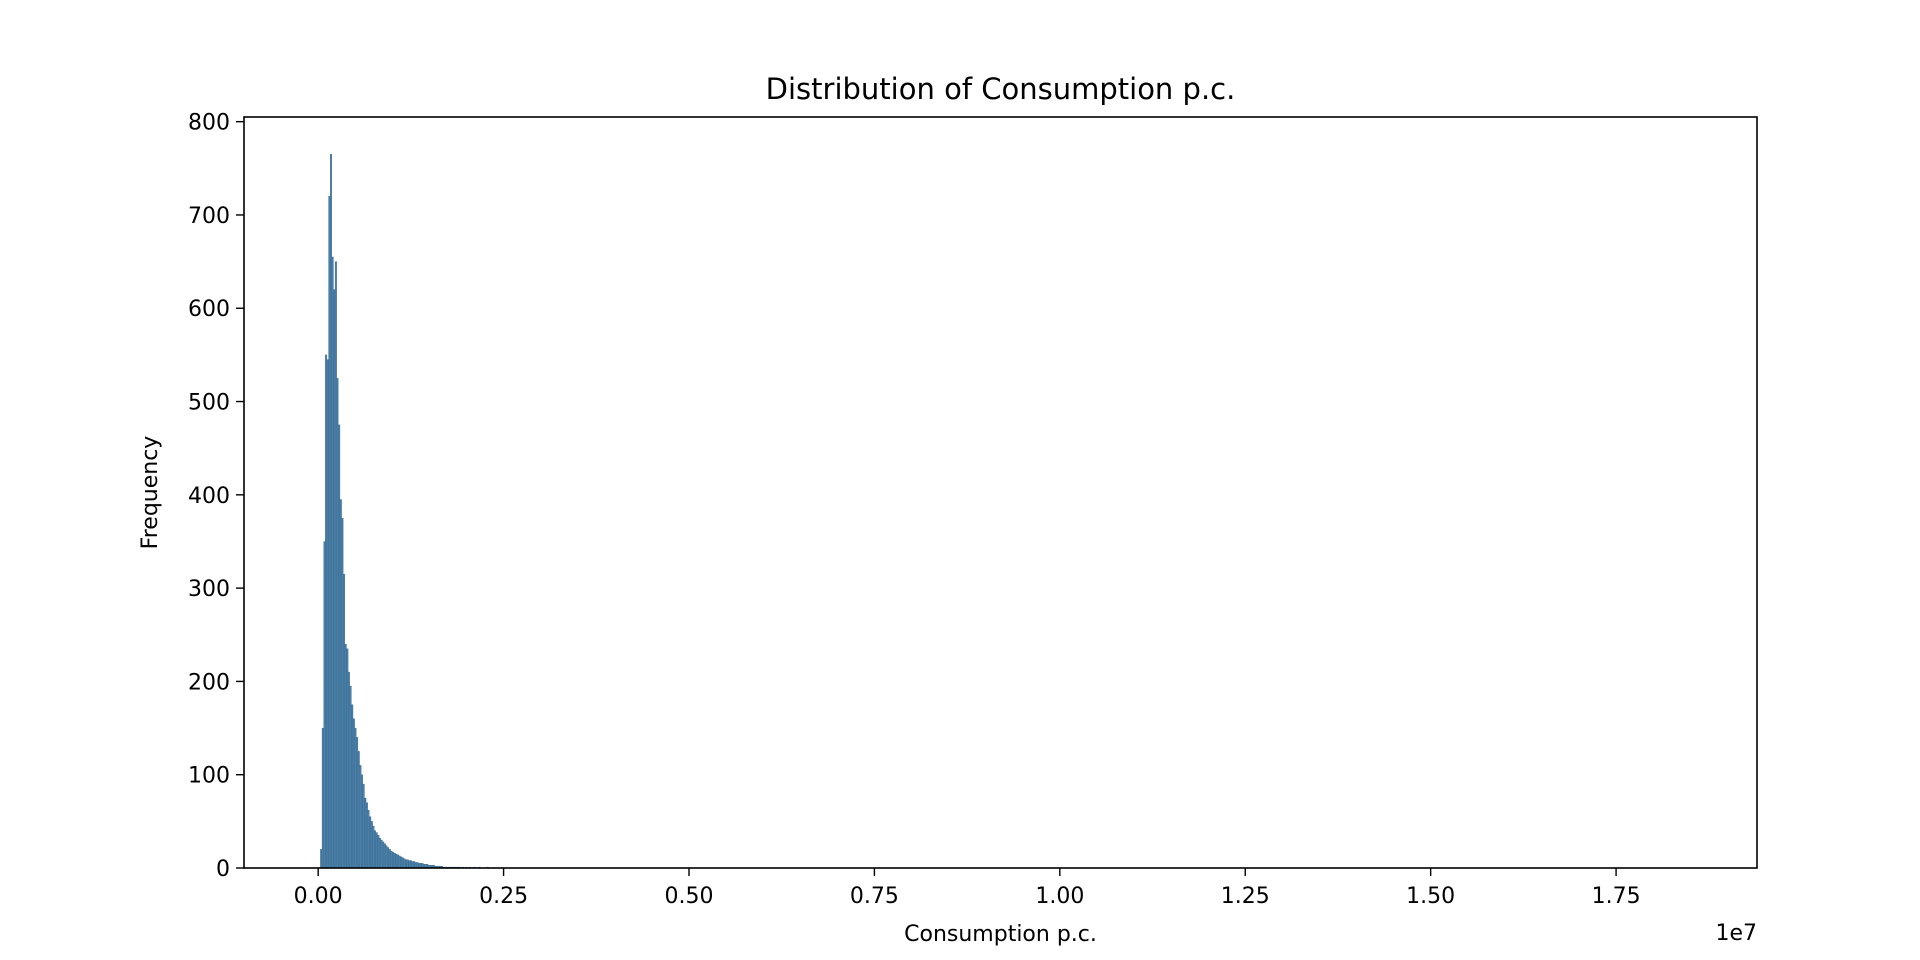 The width and height of the screenshot is (1920, 960). Describe the element at coordinates (1430, 896) in the screenshot. I see `x-tick-label: 1.50` at that location.